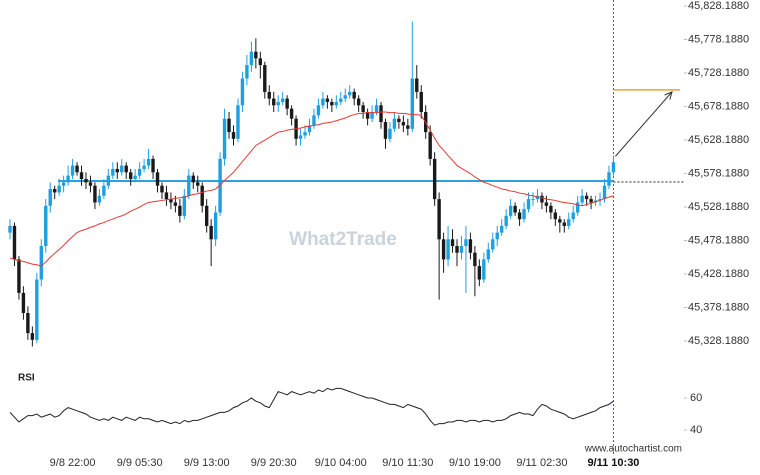  What do you see at coordinates (718, 106) in the screenshot?
I see `y-tick-label: 45,678.1880` at bounding box center [718, 106].